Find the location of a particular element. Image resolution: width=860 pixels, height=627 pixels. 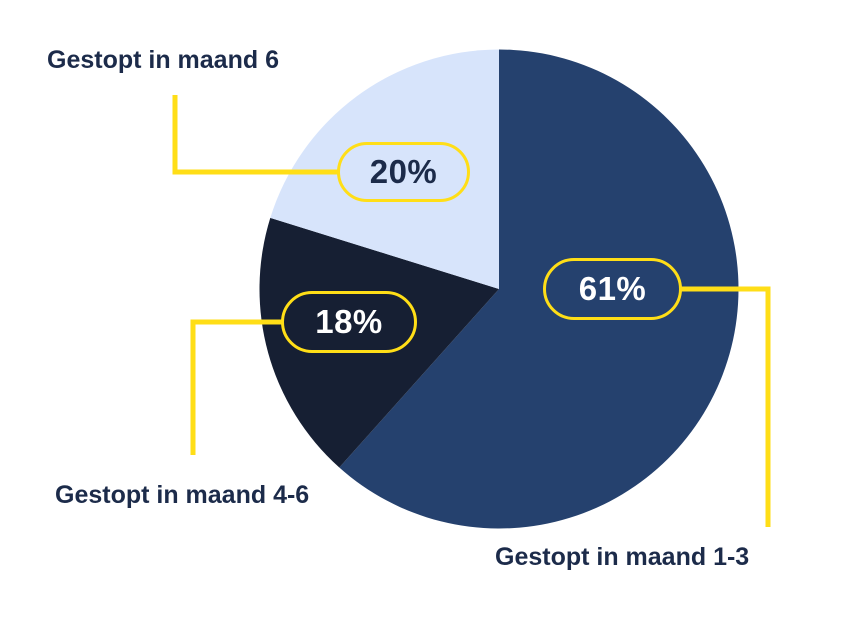

percent-badge-maand-4-6: 18% is located at coordinates (349, 322).